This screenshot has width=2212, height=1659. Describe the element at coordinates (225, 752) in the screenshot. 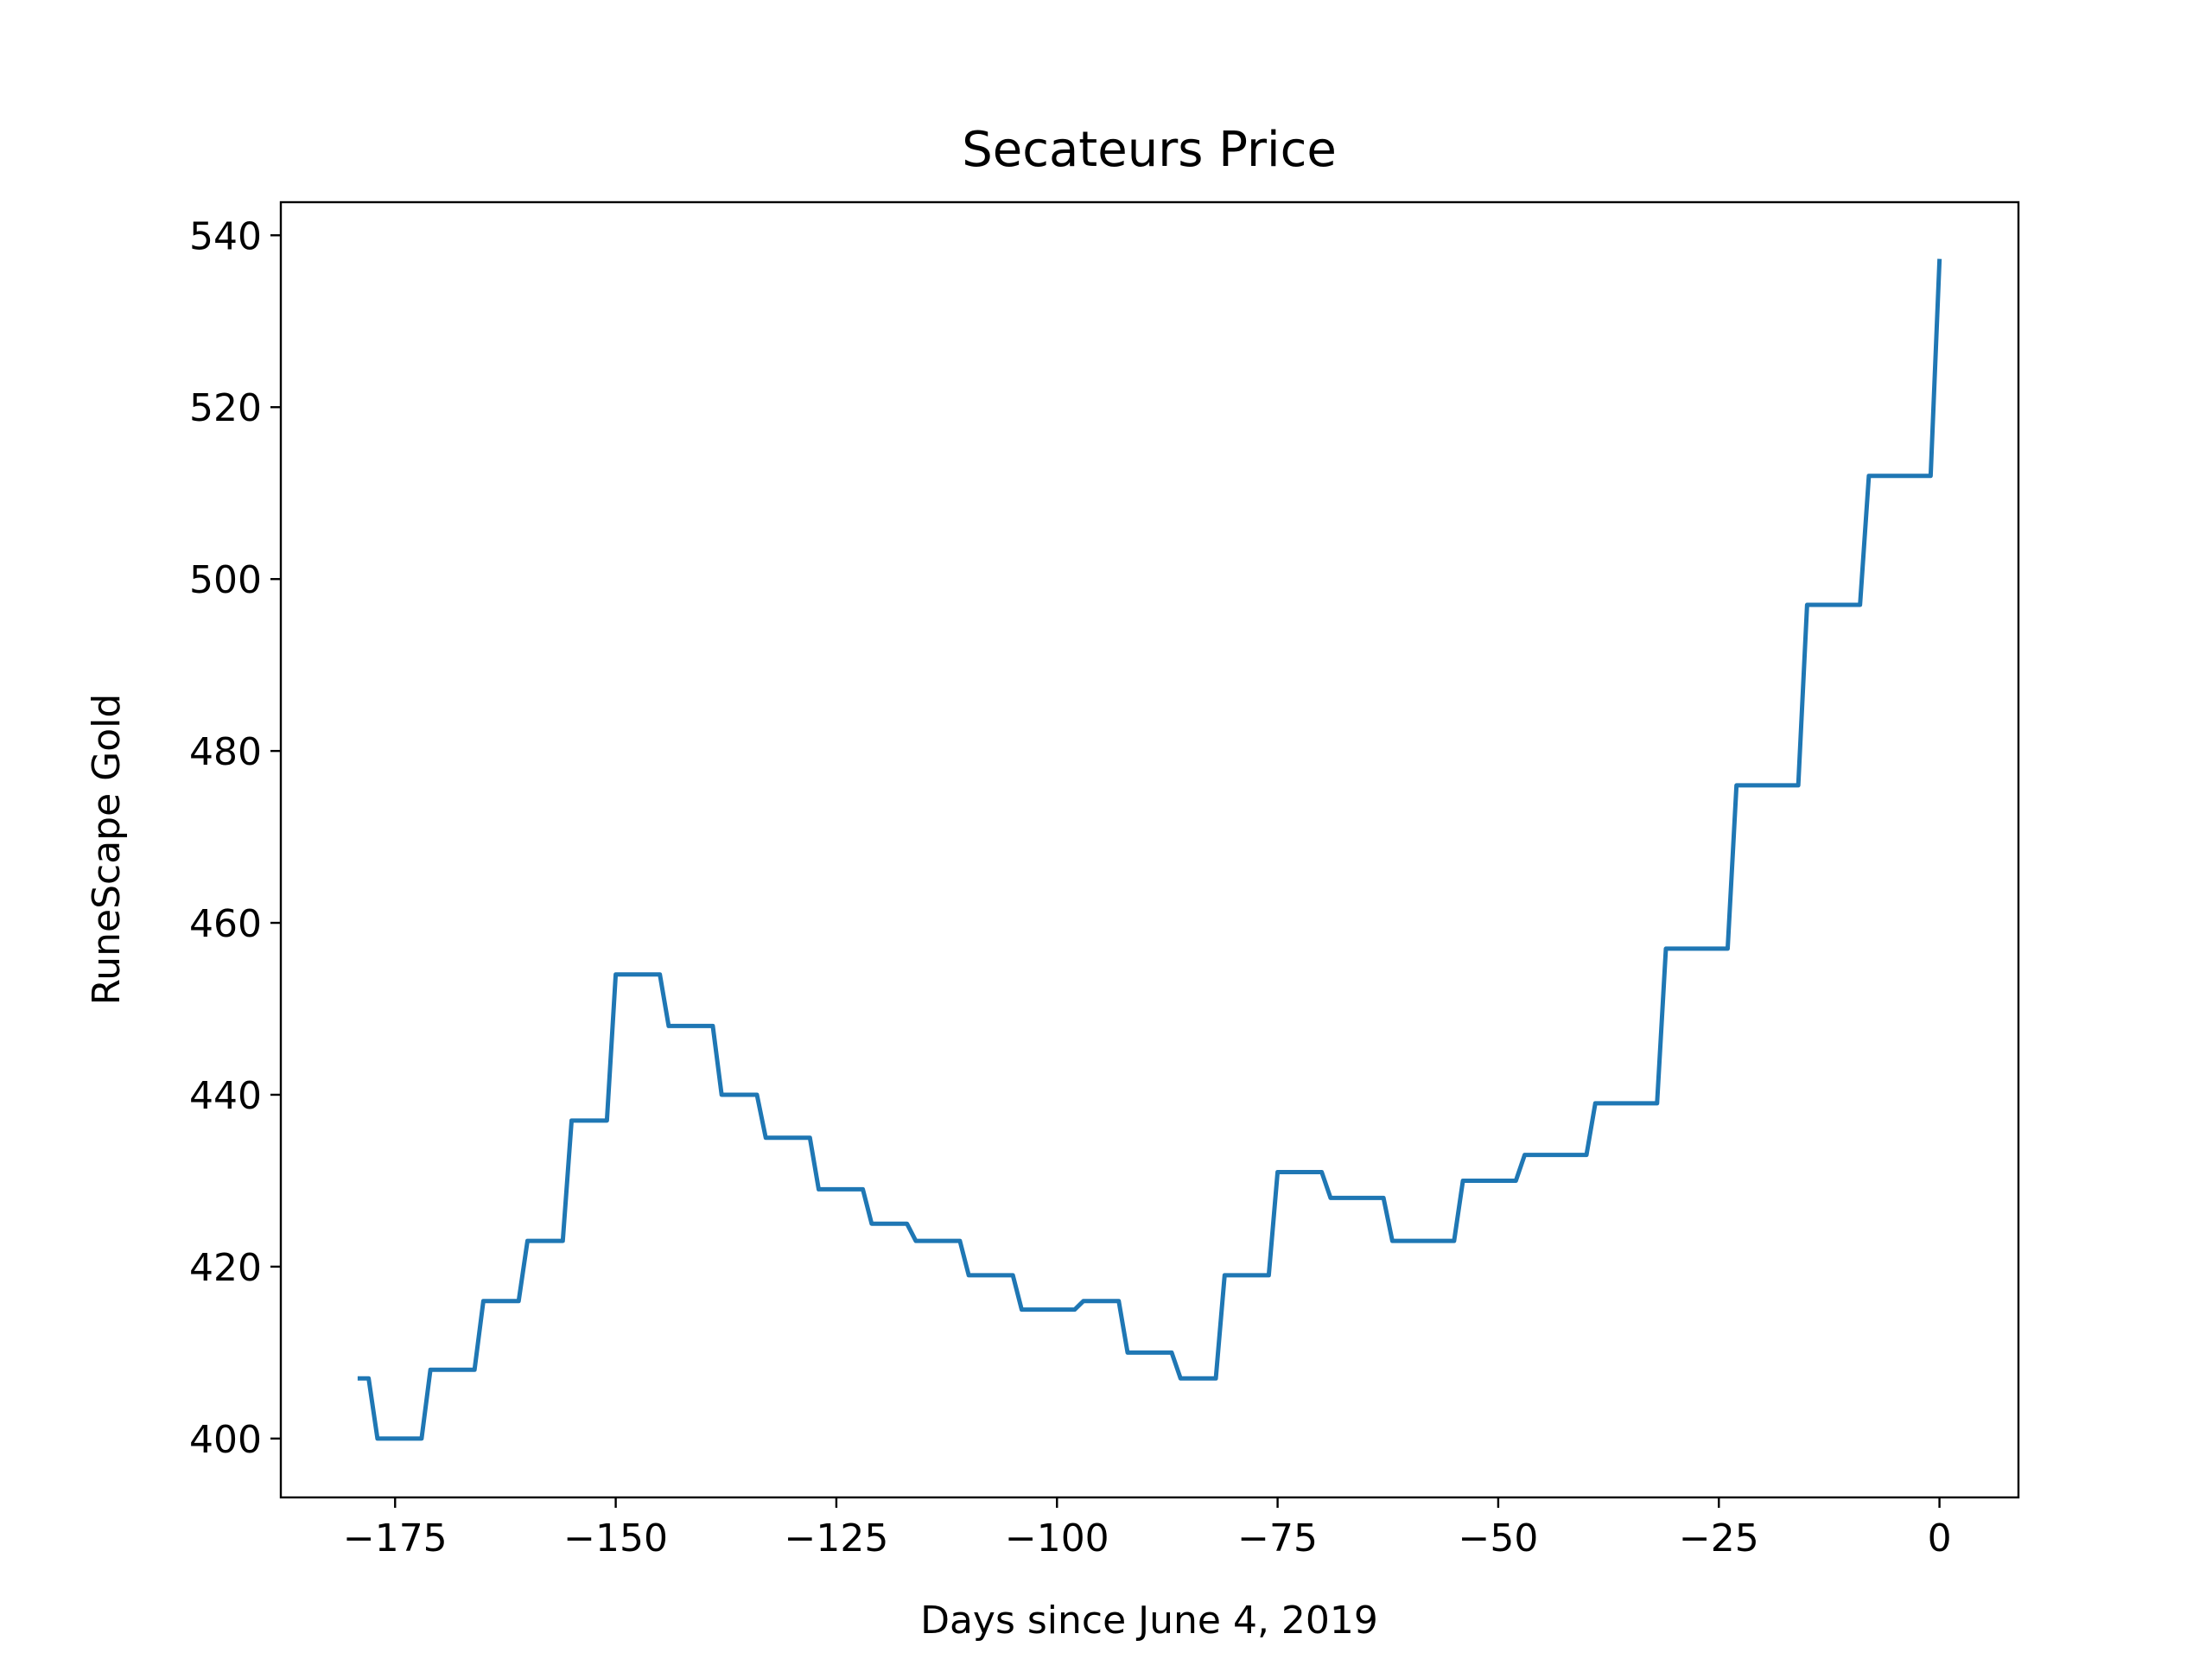

I see `y-tick-label: 480` at that location.